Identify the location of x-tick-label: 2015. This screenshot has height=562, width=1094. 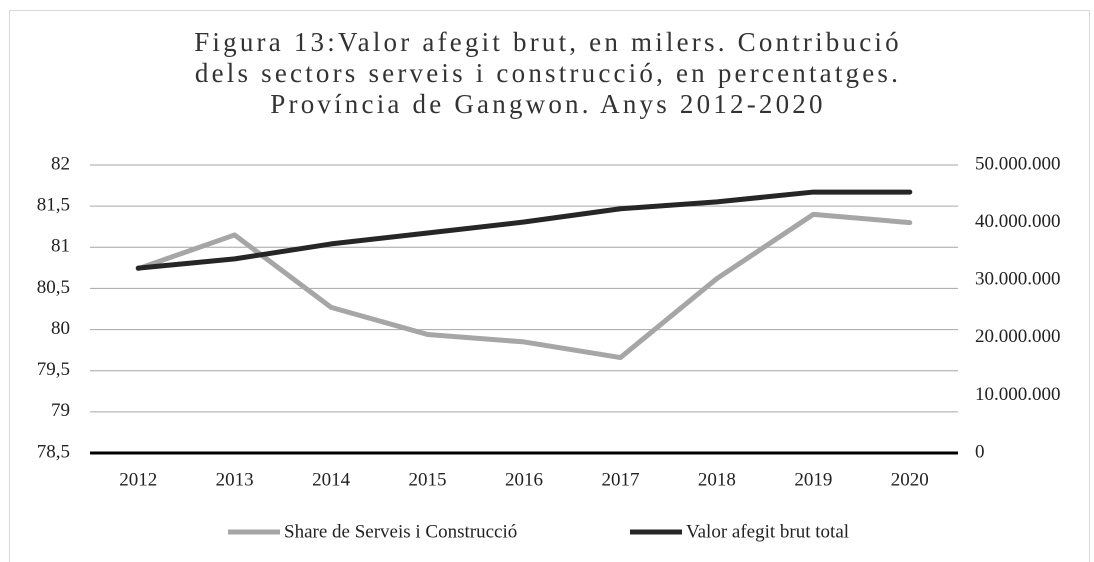
(428, 479).